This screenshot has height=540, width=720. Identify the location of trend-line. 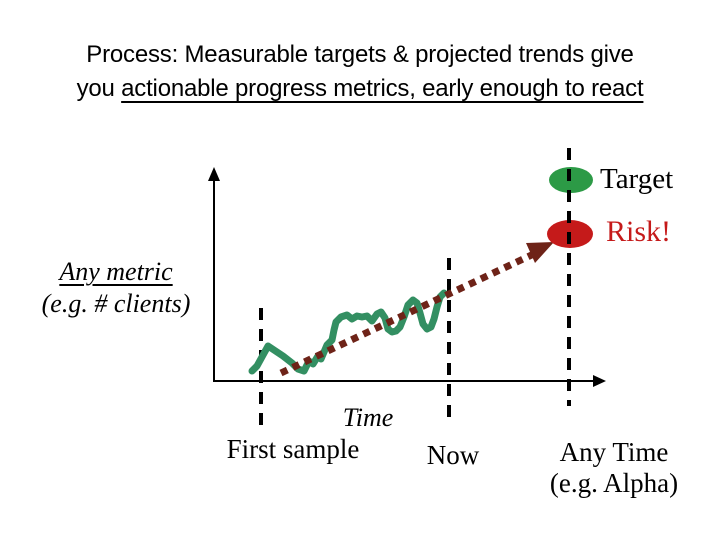
(409, 312).